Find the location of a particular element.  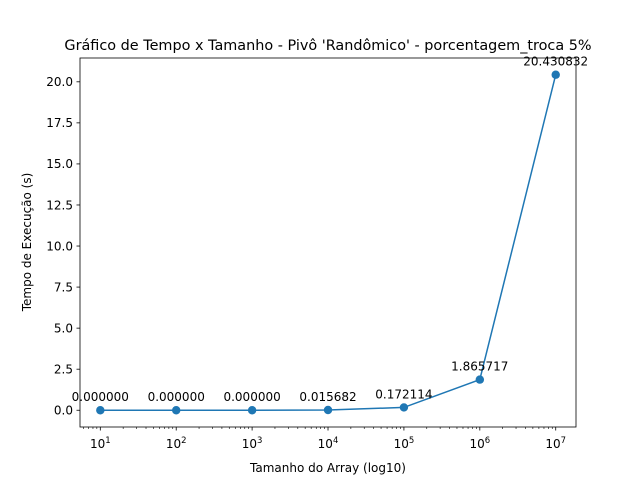

x-tick-label: 10² is located at coordinates (176, 443).